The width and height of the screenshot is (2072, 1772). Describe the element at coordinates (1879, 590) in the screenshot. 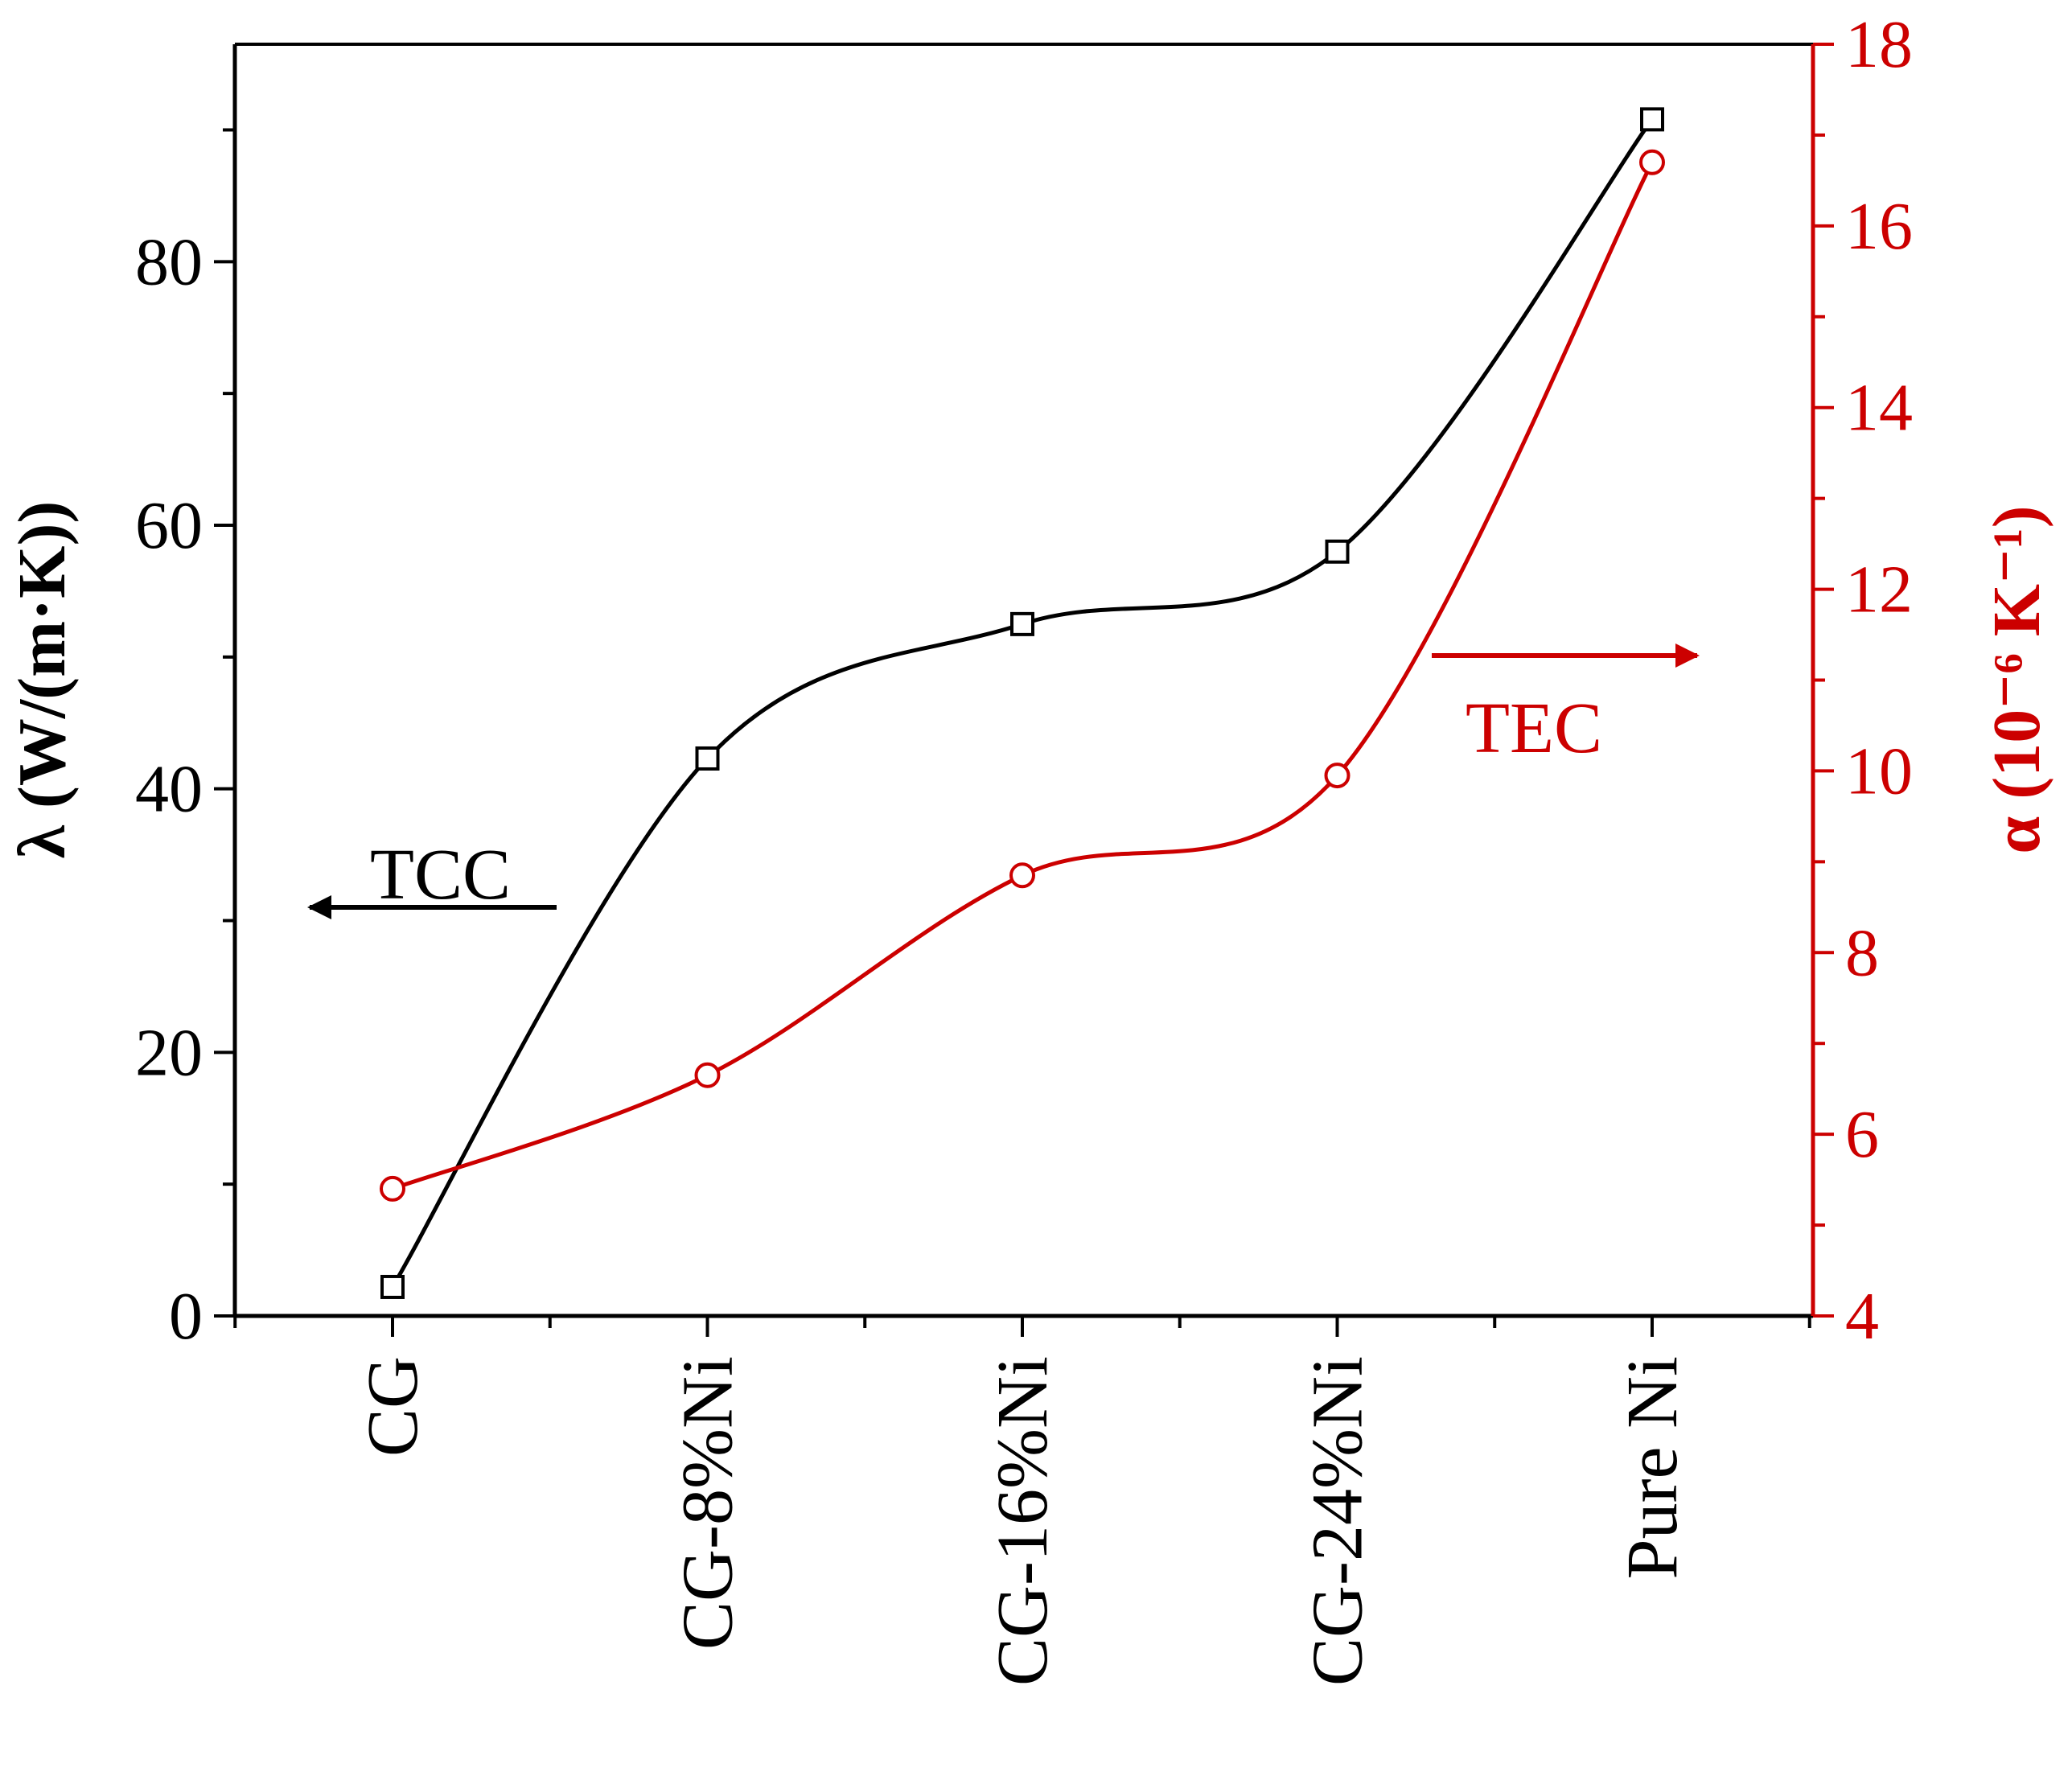

I see `right-tick-label: 12` at that location.